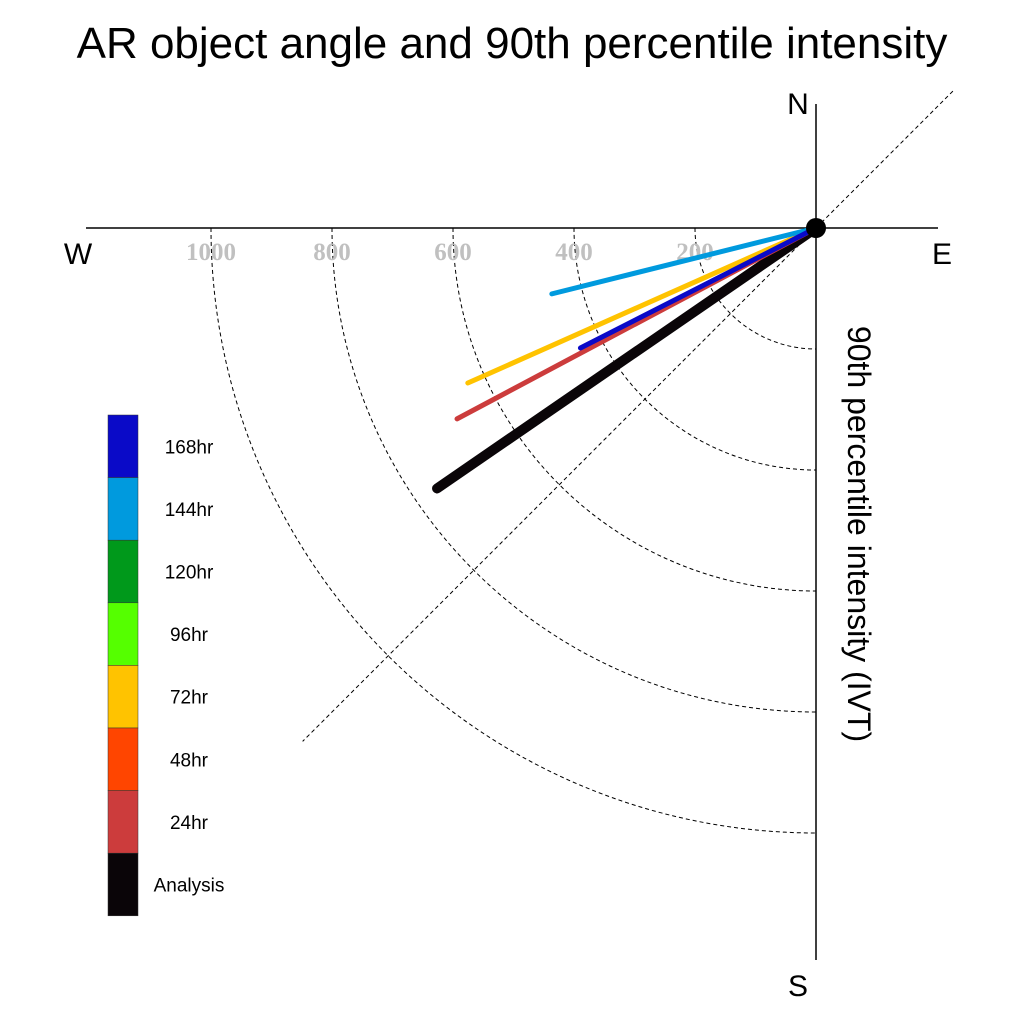  Describe the element at coordinates (453, 252) in the screenshot. I see `radial-tick-label: 600` at that location.